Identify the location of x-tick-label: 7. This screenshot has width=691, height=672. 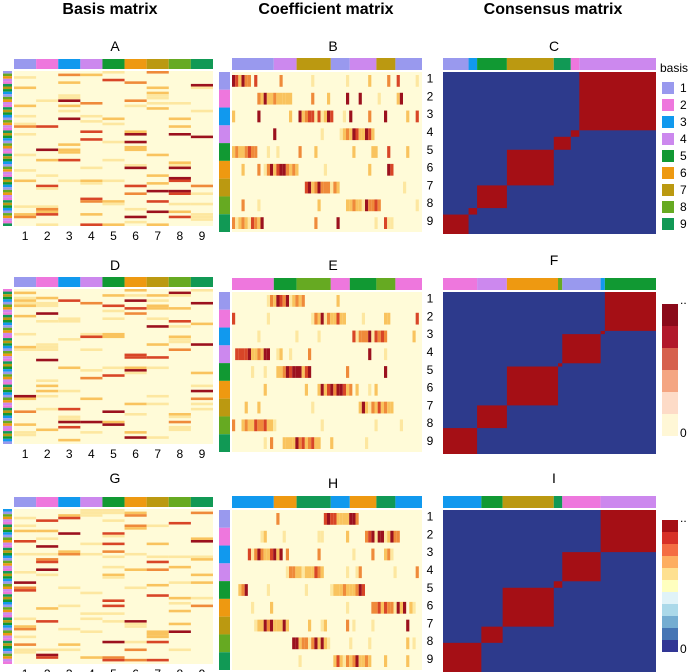
(157, 454).